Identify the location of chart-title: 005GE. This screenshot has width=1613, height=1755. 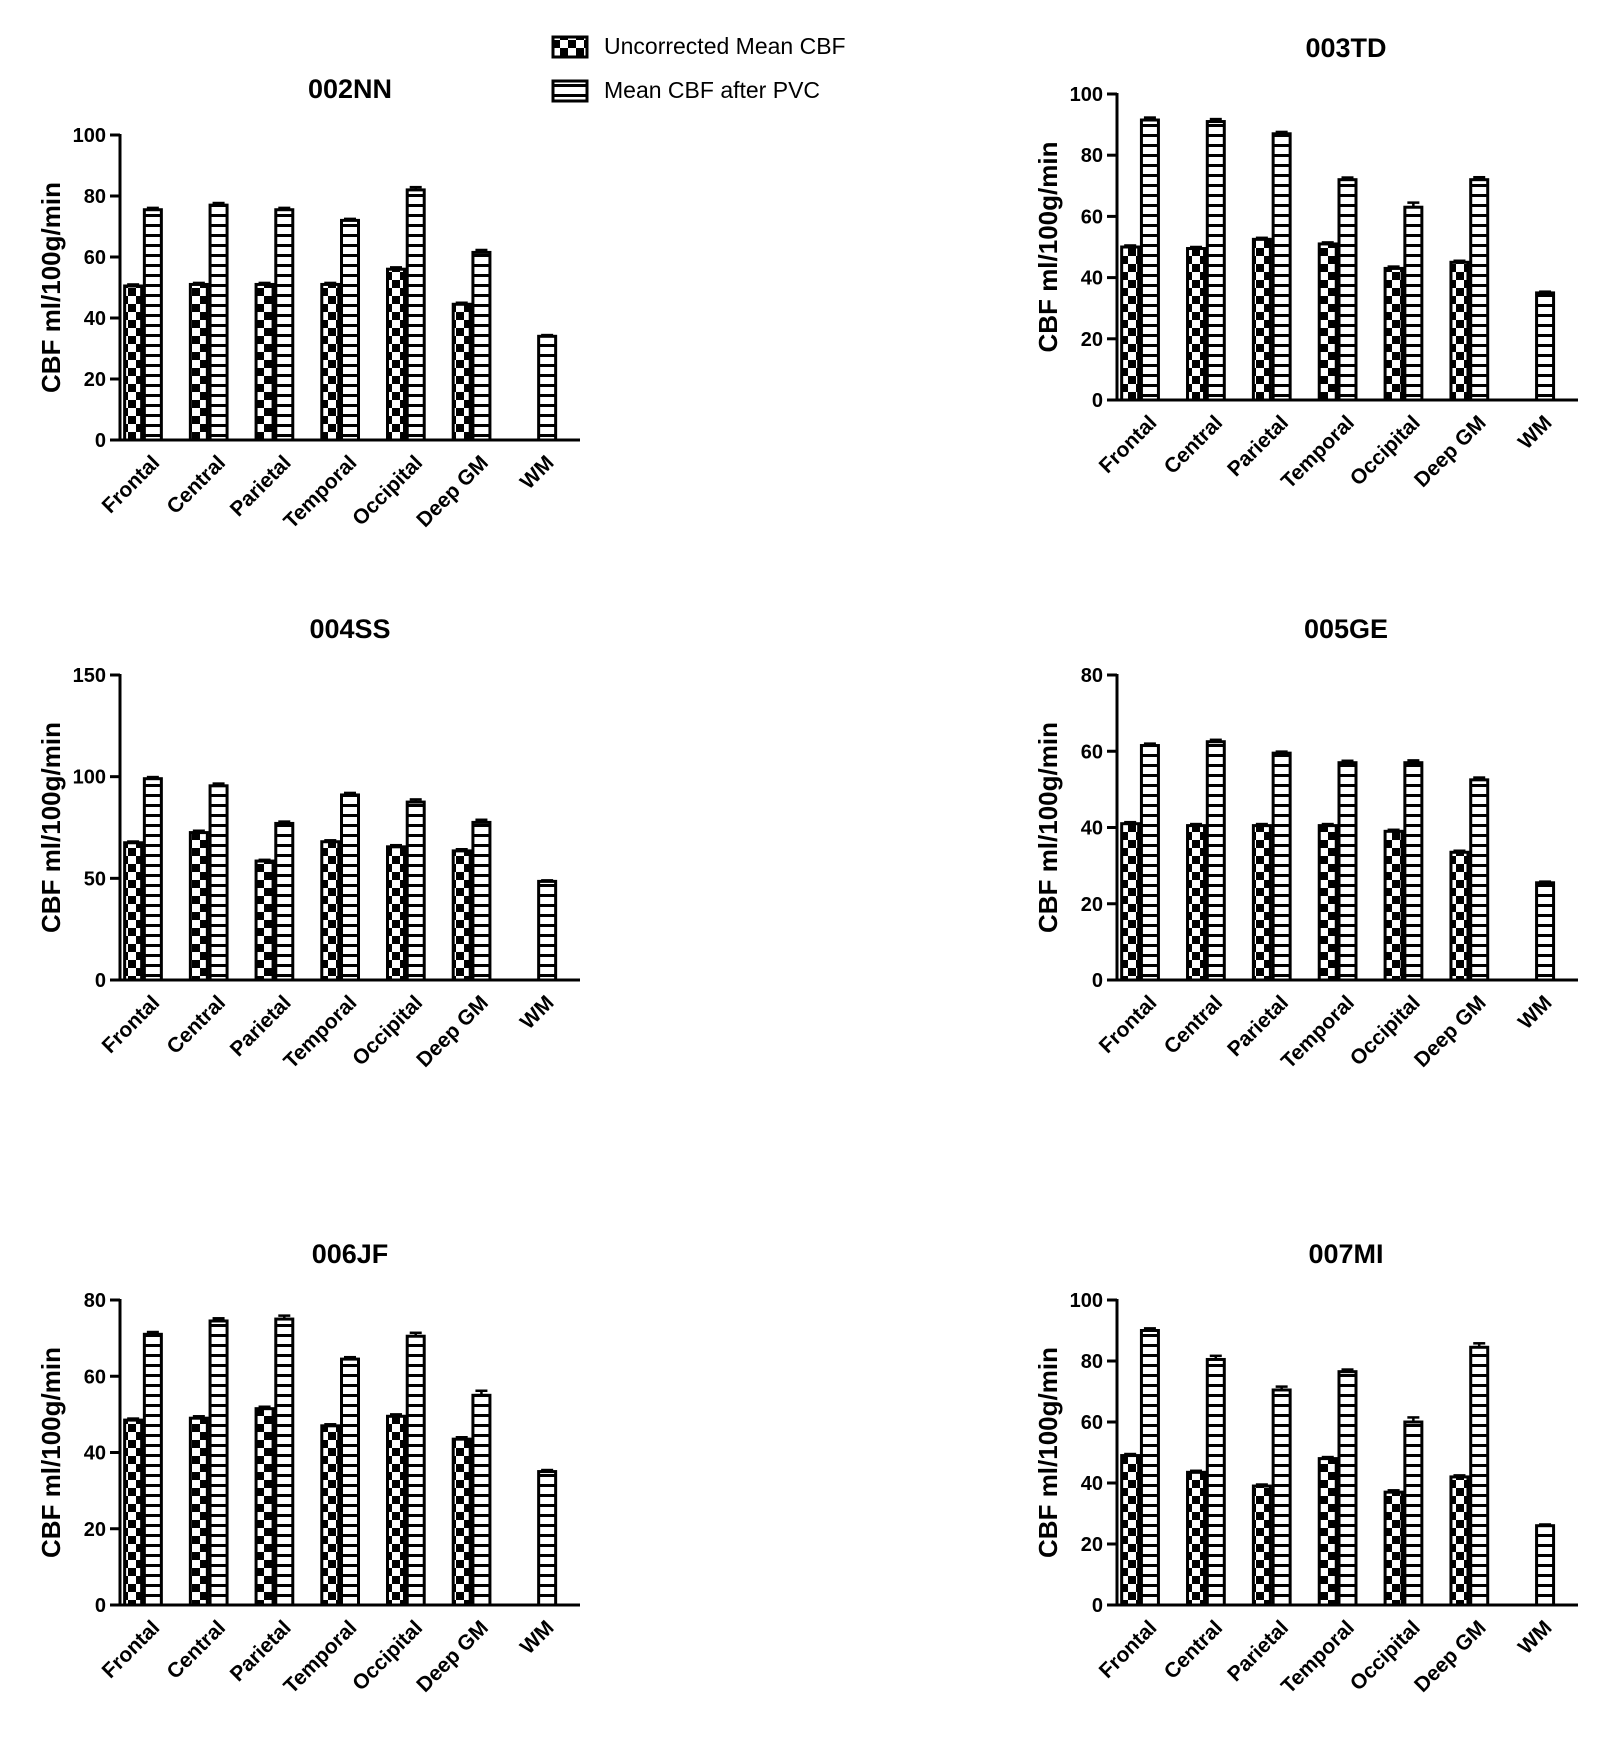
(1346, 629).